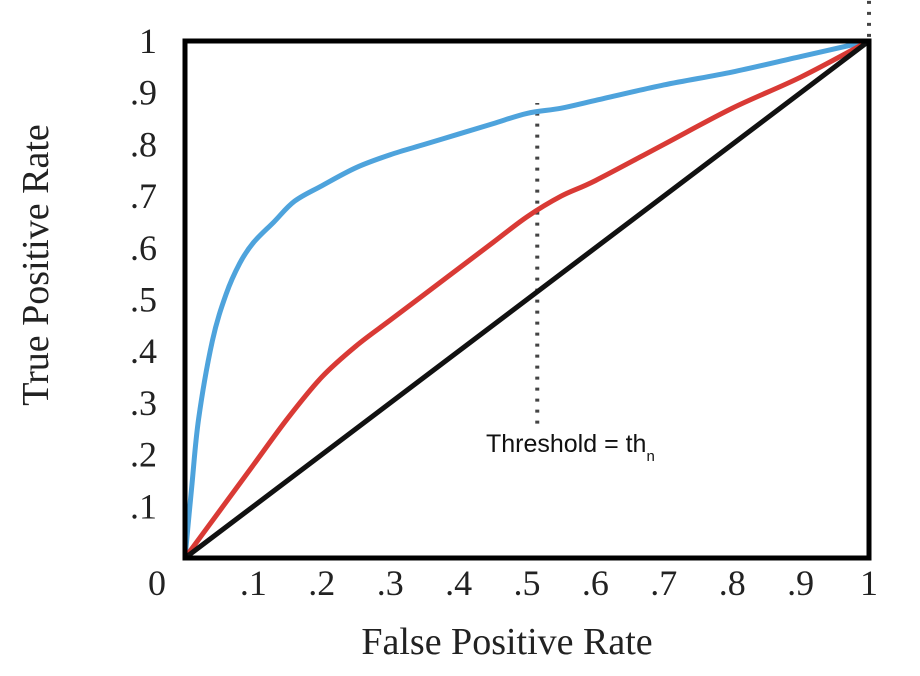  I want to click on x-tick-label: .1, so click(253, 583).